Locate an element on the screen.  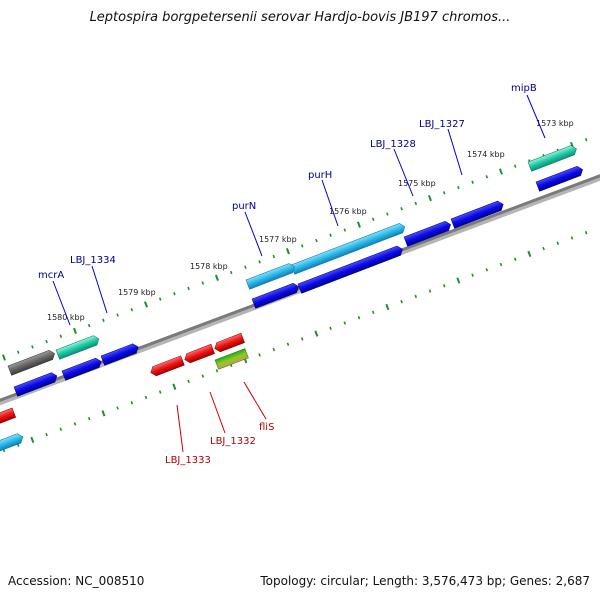
kbp-label: 1576 kbp is located at coordinates (348, 211).